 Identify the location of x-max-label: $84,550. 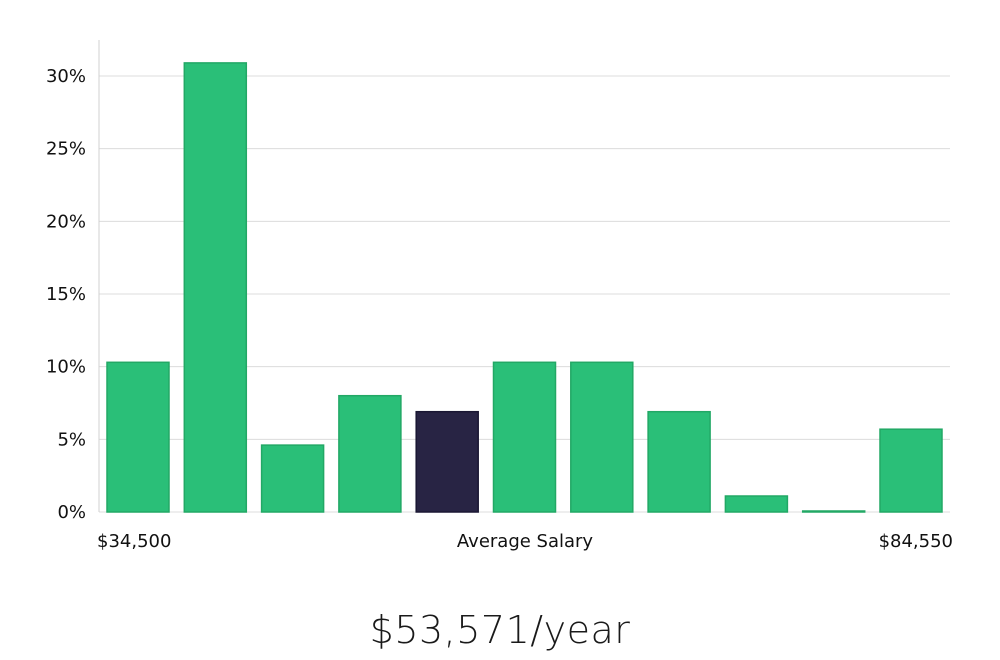
(916, 541).